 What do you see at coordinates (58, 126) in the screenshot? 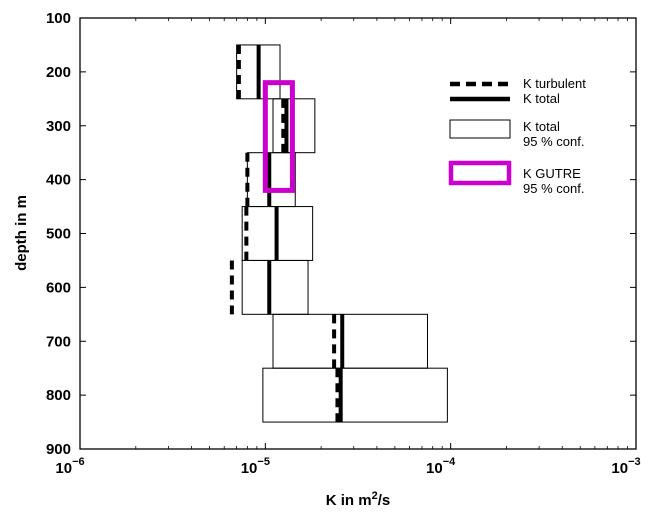
I see `y-tick-label-2: 300` at bounding box center [58, 126].